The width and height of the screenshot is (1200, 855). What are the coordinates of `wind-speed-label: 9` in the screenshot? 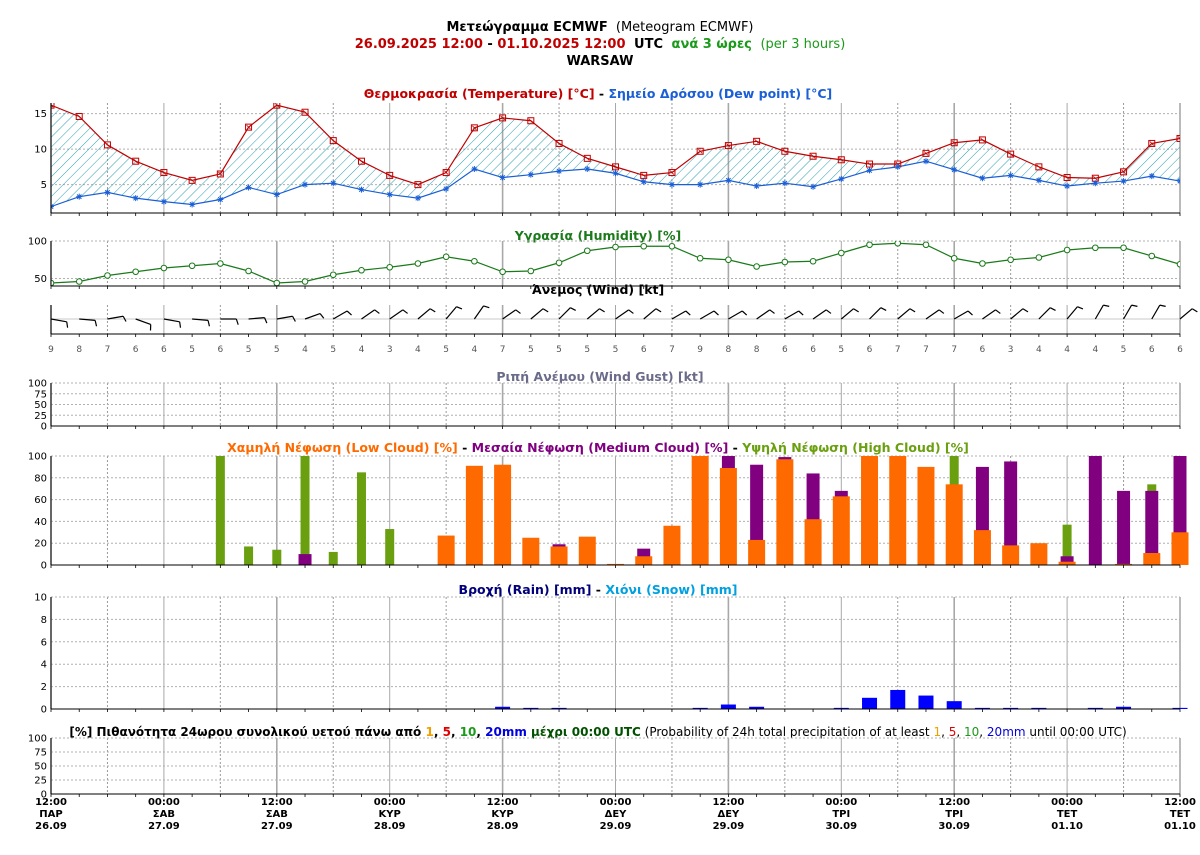 It's located at (51, 350).